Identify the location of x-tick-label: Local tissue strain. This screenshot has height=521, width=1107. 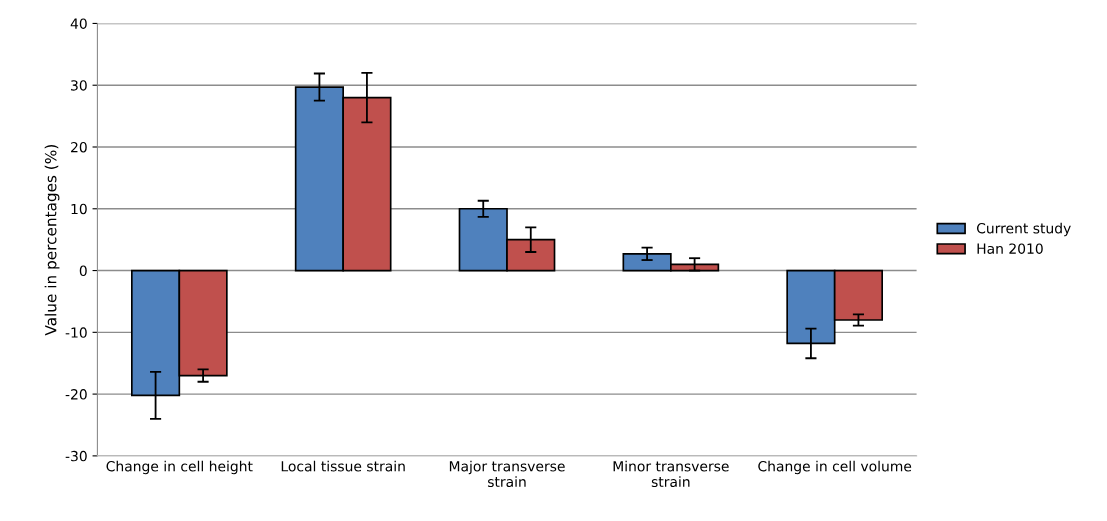
(343, 466).